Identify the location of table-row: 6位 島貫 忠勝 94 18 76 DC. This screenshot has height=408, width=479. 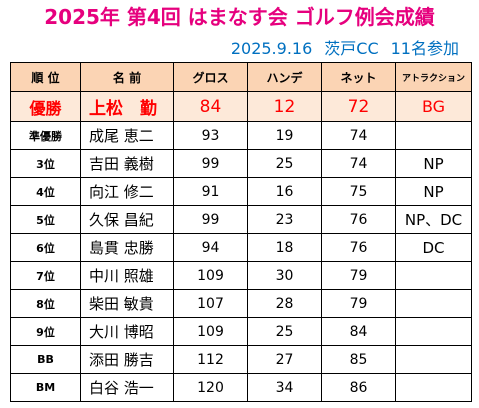
(241, 247).